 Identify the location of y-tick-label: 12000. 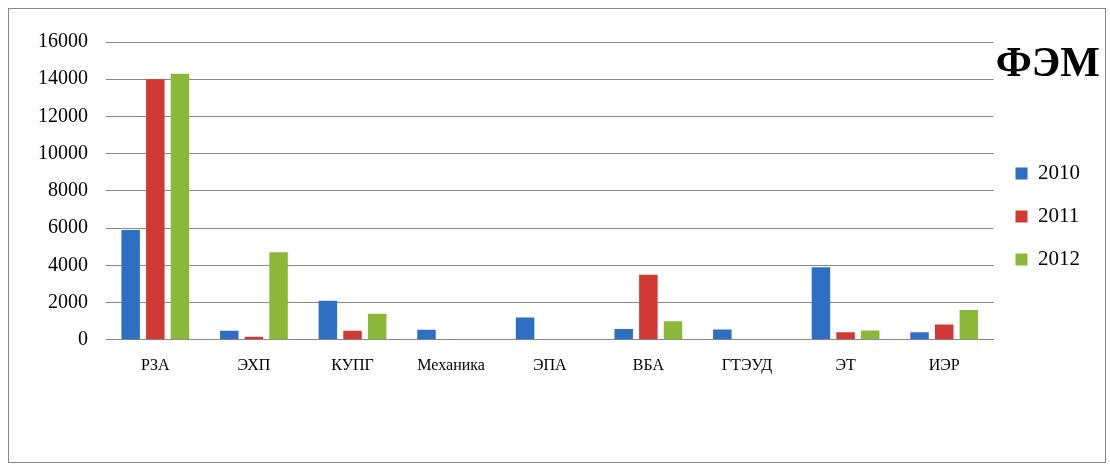
(63, 114).